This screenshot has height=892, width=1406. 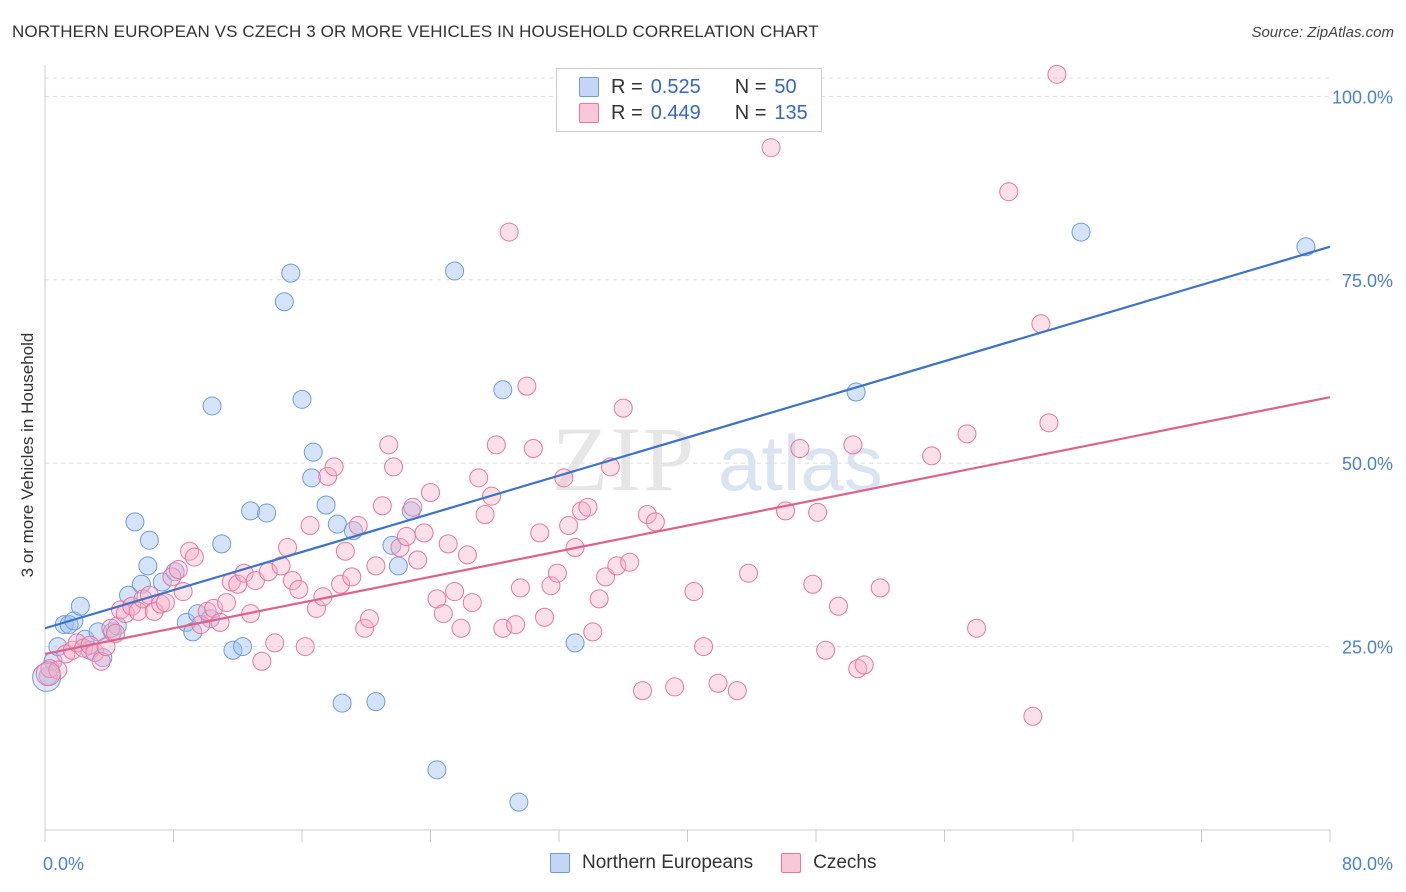 What do you see at coordinates (845, 862) in the screenshot?
I see `legend-label: Czechs` at bounding box center [845, 862].